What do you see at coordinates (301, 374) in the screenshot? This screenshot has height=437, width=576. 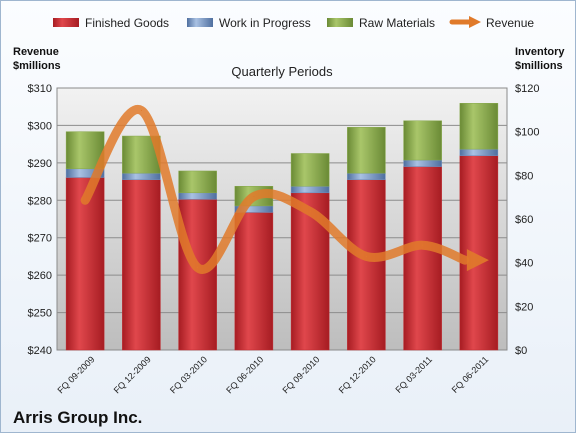 I see `category-label: FQ 09-2010` at bounding box center [301, 374].